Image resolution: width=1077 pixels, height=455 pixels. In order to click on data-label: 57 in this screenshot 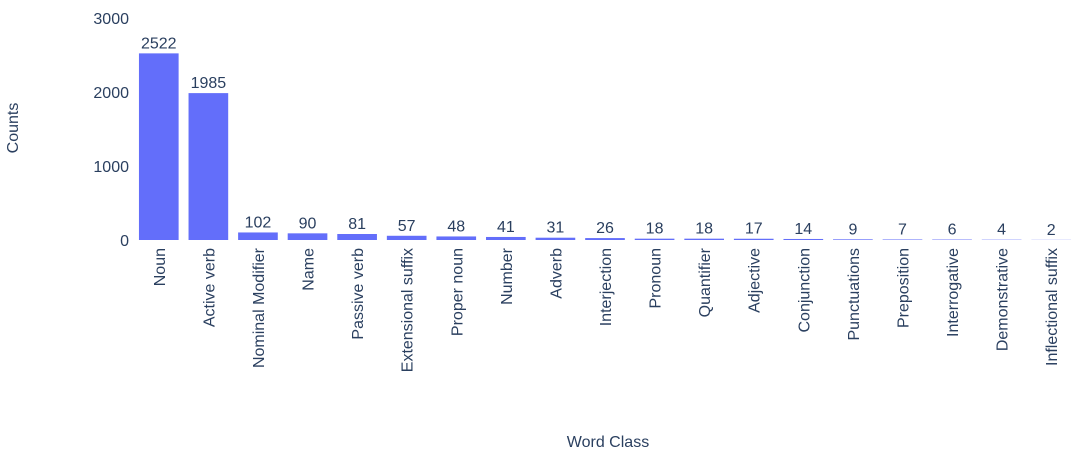, I will do `click(407, 226)`.